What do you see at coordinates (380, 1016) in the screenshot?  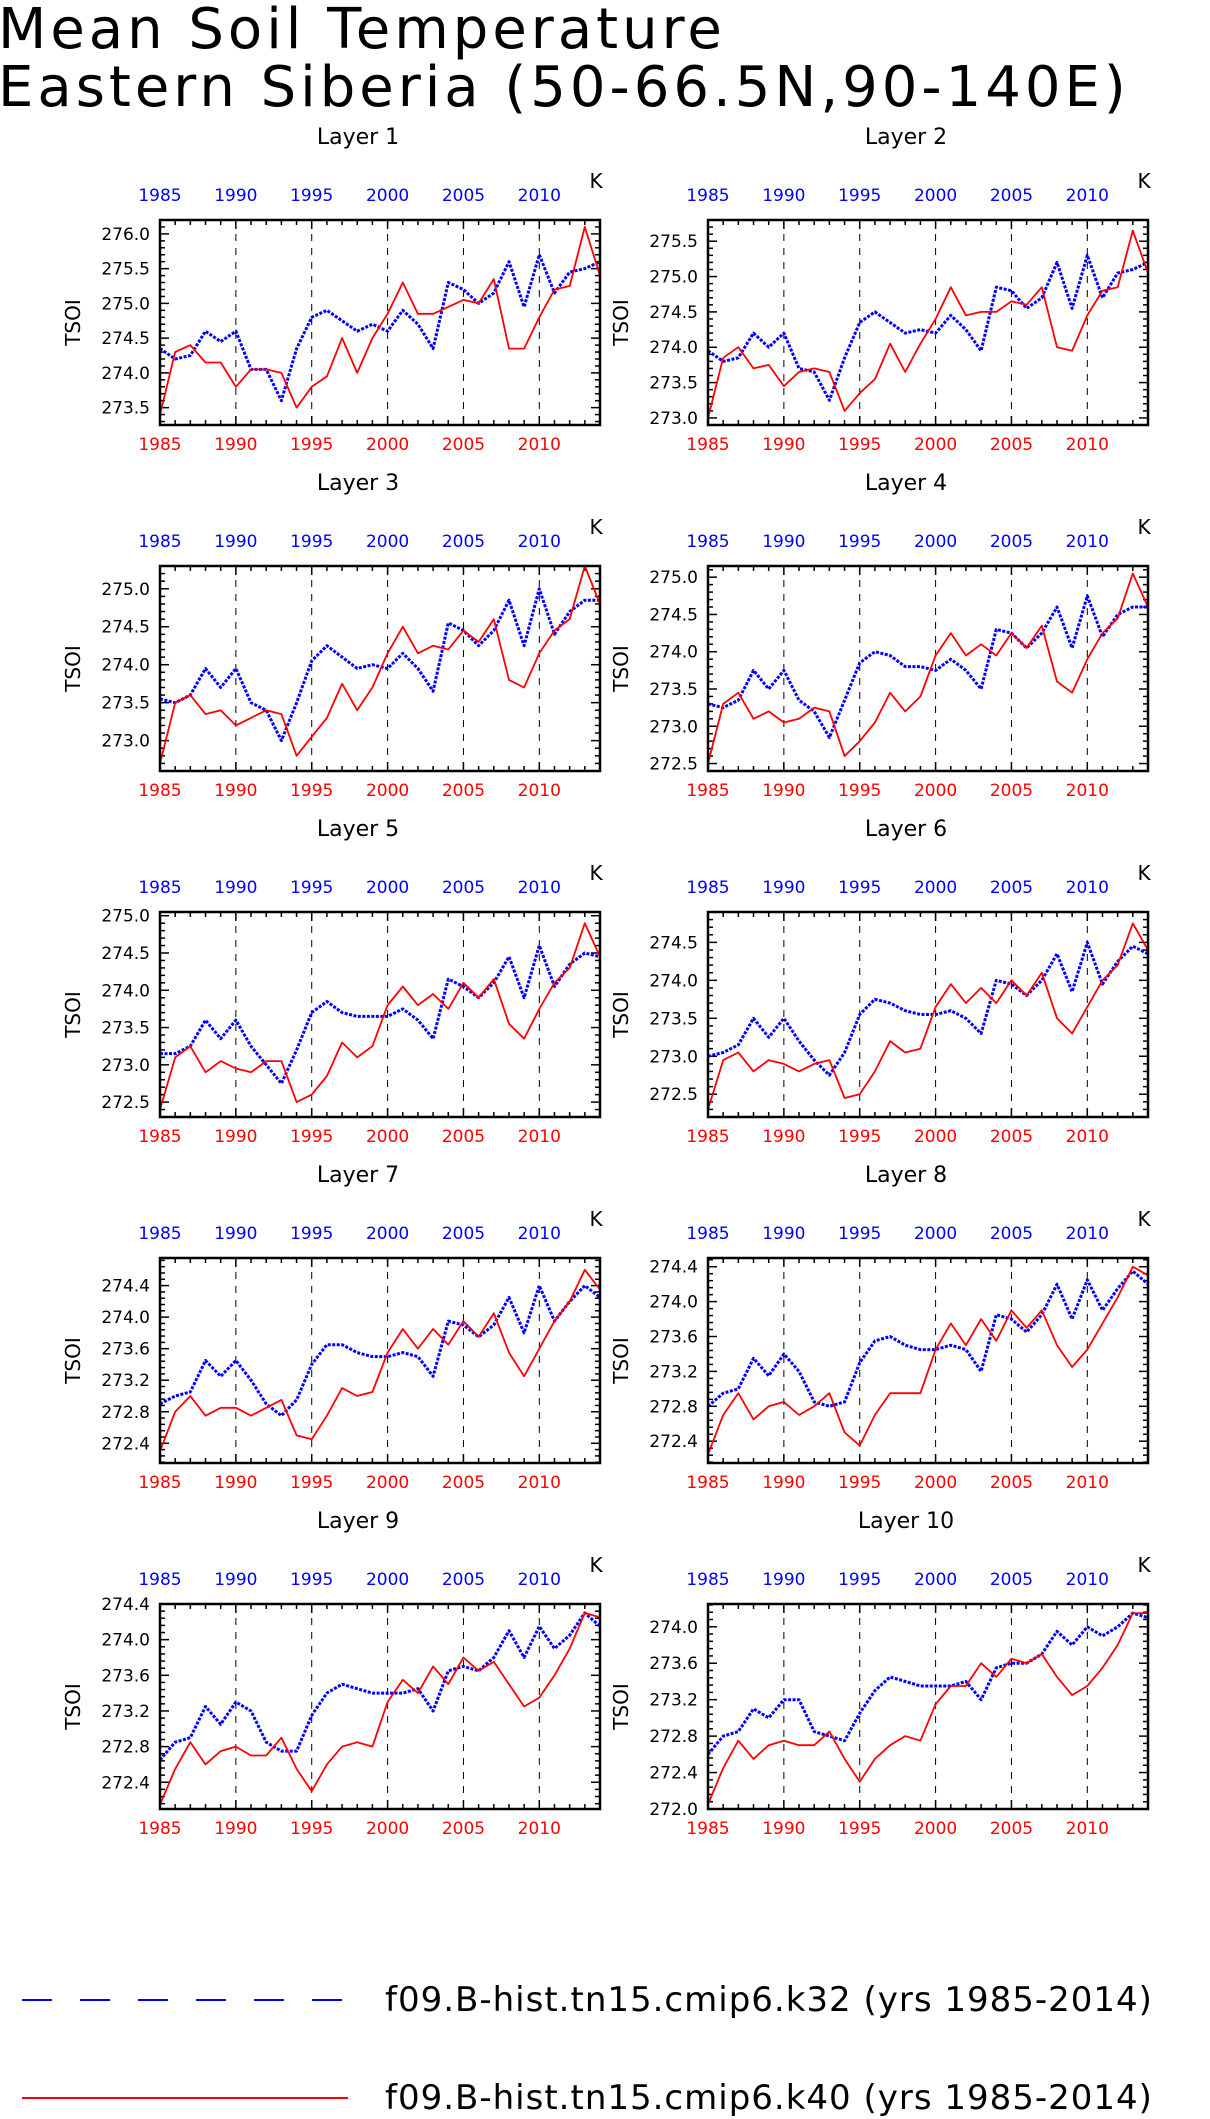 I see `series-line-k40` at bounding box center [380, 1016].